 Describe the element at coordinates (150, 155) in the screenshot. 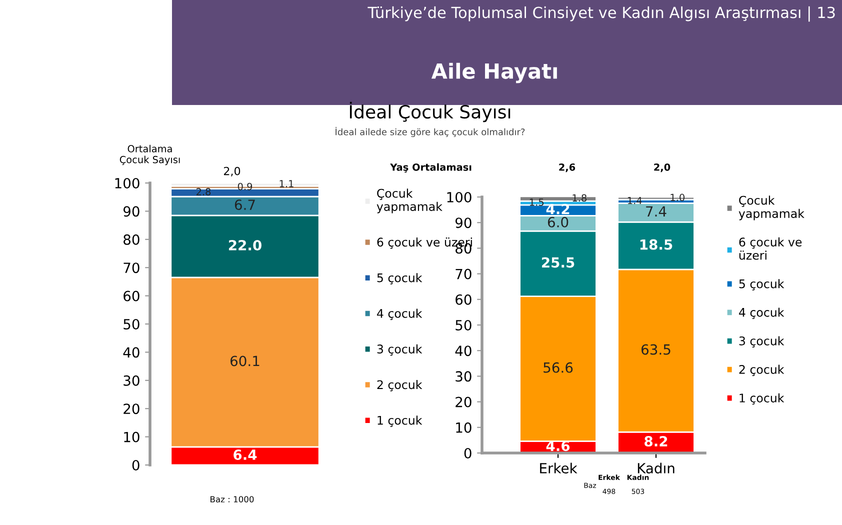

I see `y-axis-title: Ortalama Çocuk Sayısı` at that location.